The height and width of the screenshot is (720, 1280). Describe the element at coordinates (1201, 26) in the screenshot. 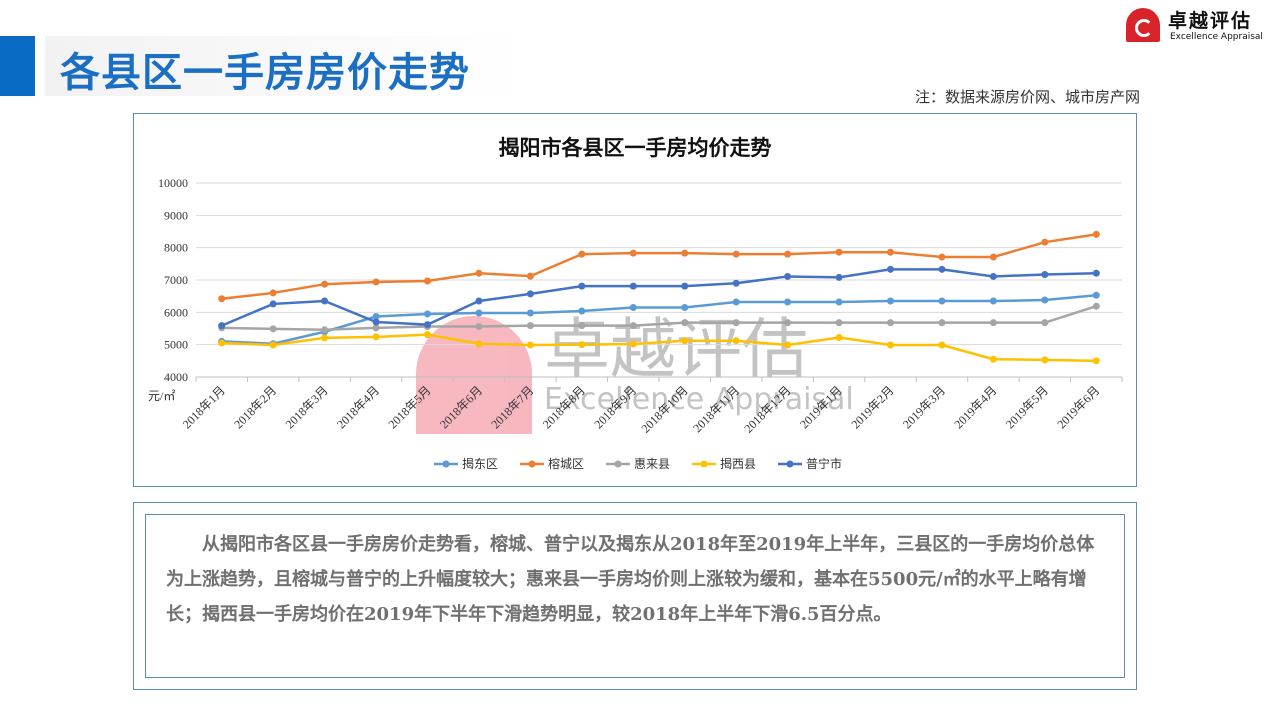

I see `logo: 卓越评估 Excellence Appraisal` at that location.